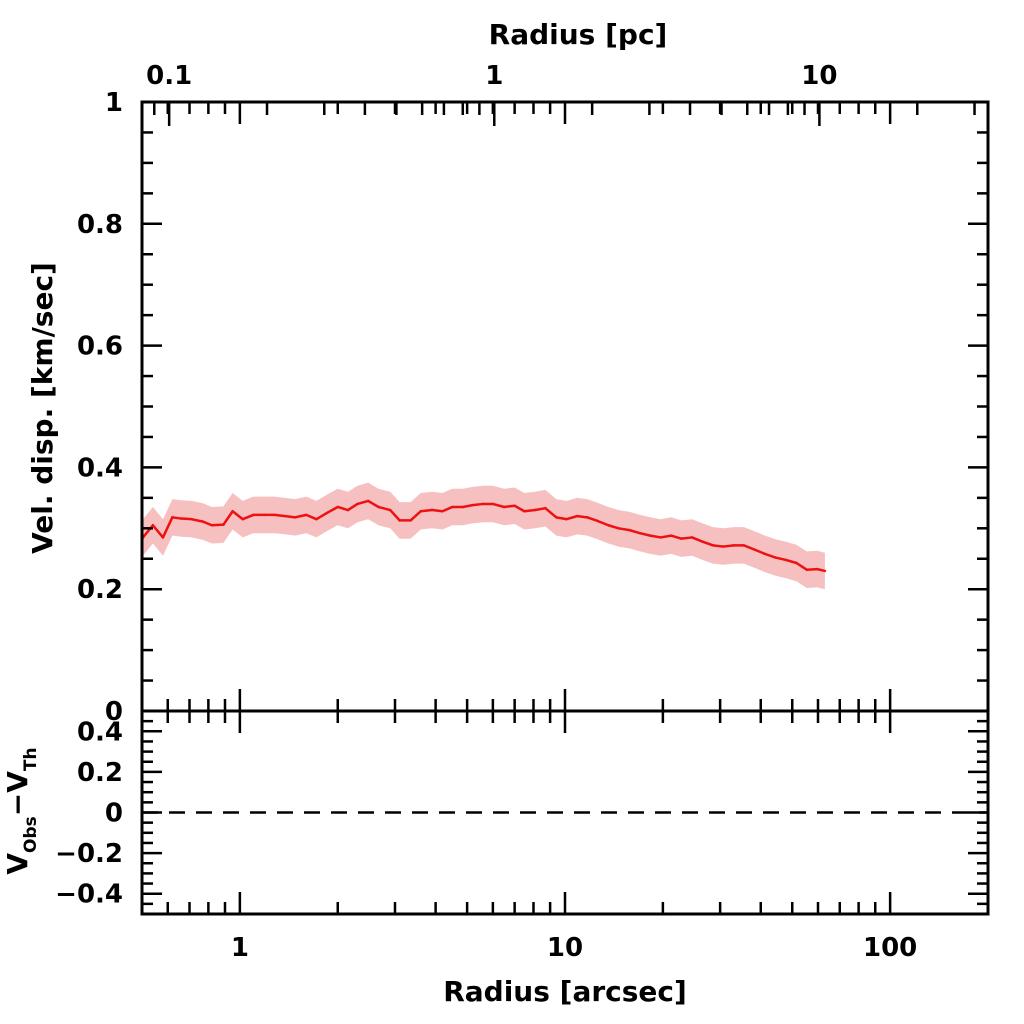 The width and height of the screenshot is (1024, 1024). Describe the element at coordinates (114, 814) in the screenshot. I see `residual-y-tick-label: 0` at that location.